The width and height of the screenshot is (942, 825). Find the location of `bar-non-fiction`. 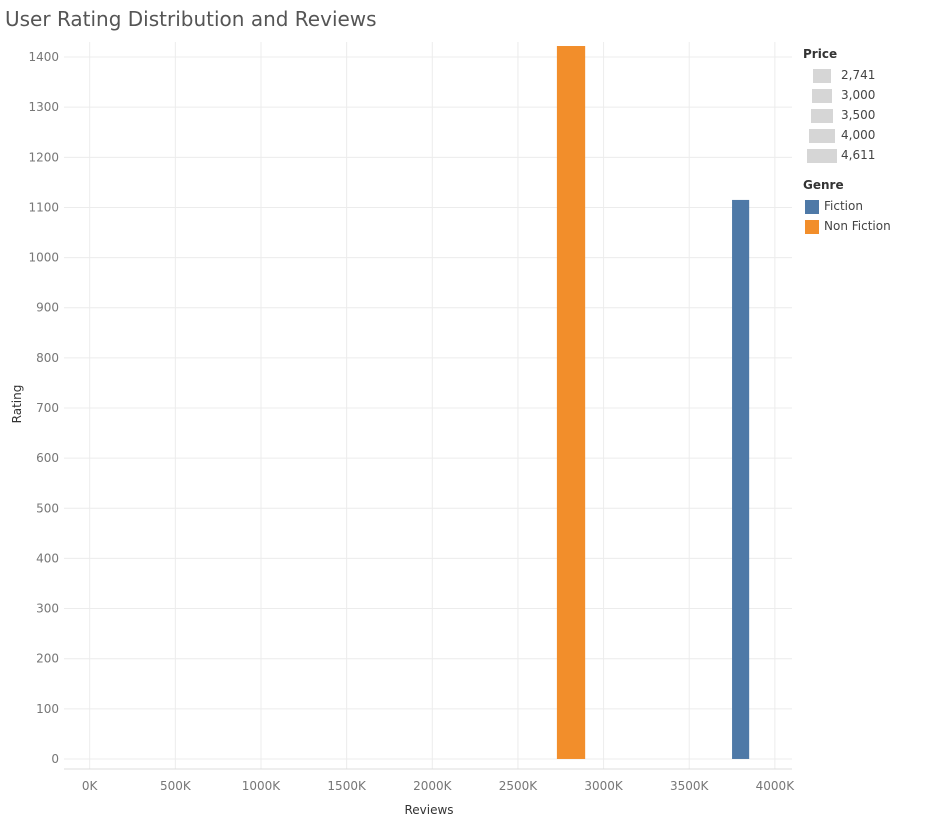

bar-non-fiction is located at coordinates (571, 402).